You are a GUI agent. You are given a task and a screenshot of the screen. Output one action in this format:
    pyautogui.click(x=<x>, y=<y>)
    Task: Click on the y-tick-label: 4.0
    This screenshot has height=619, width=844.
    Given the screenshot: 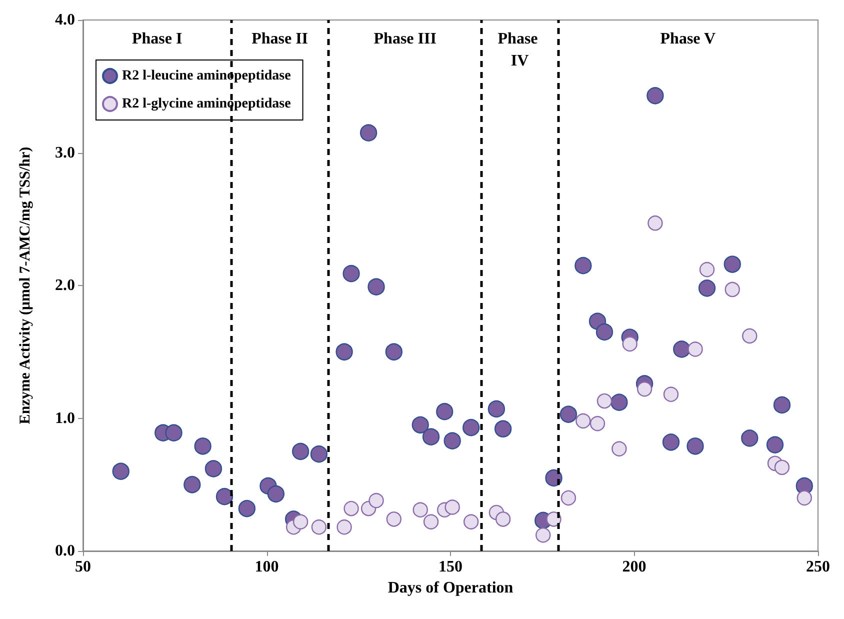 What is the action you would take?
    pyautogui.click(x=65, y=20)
    